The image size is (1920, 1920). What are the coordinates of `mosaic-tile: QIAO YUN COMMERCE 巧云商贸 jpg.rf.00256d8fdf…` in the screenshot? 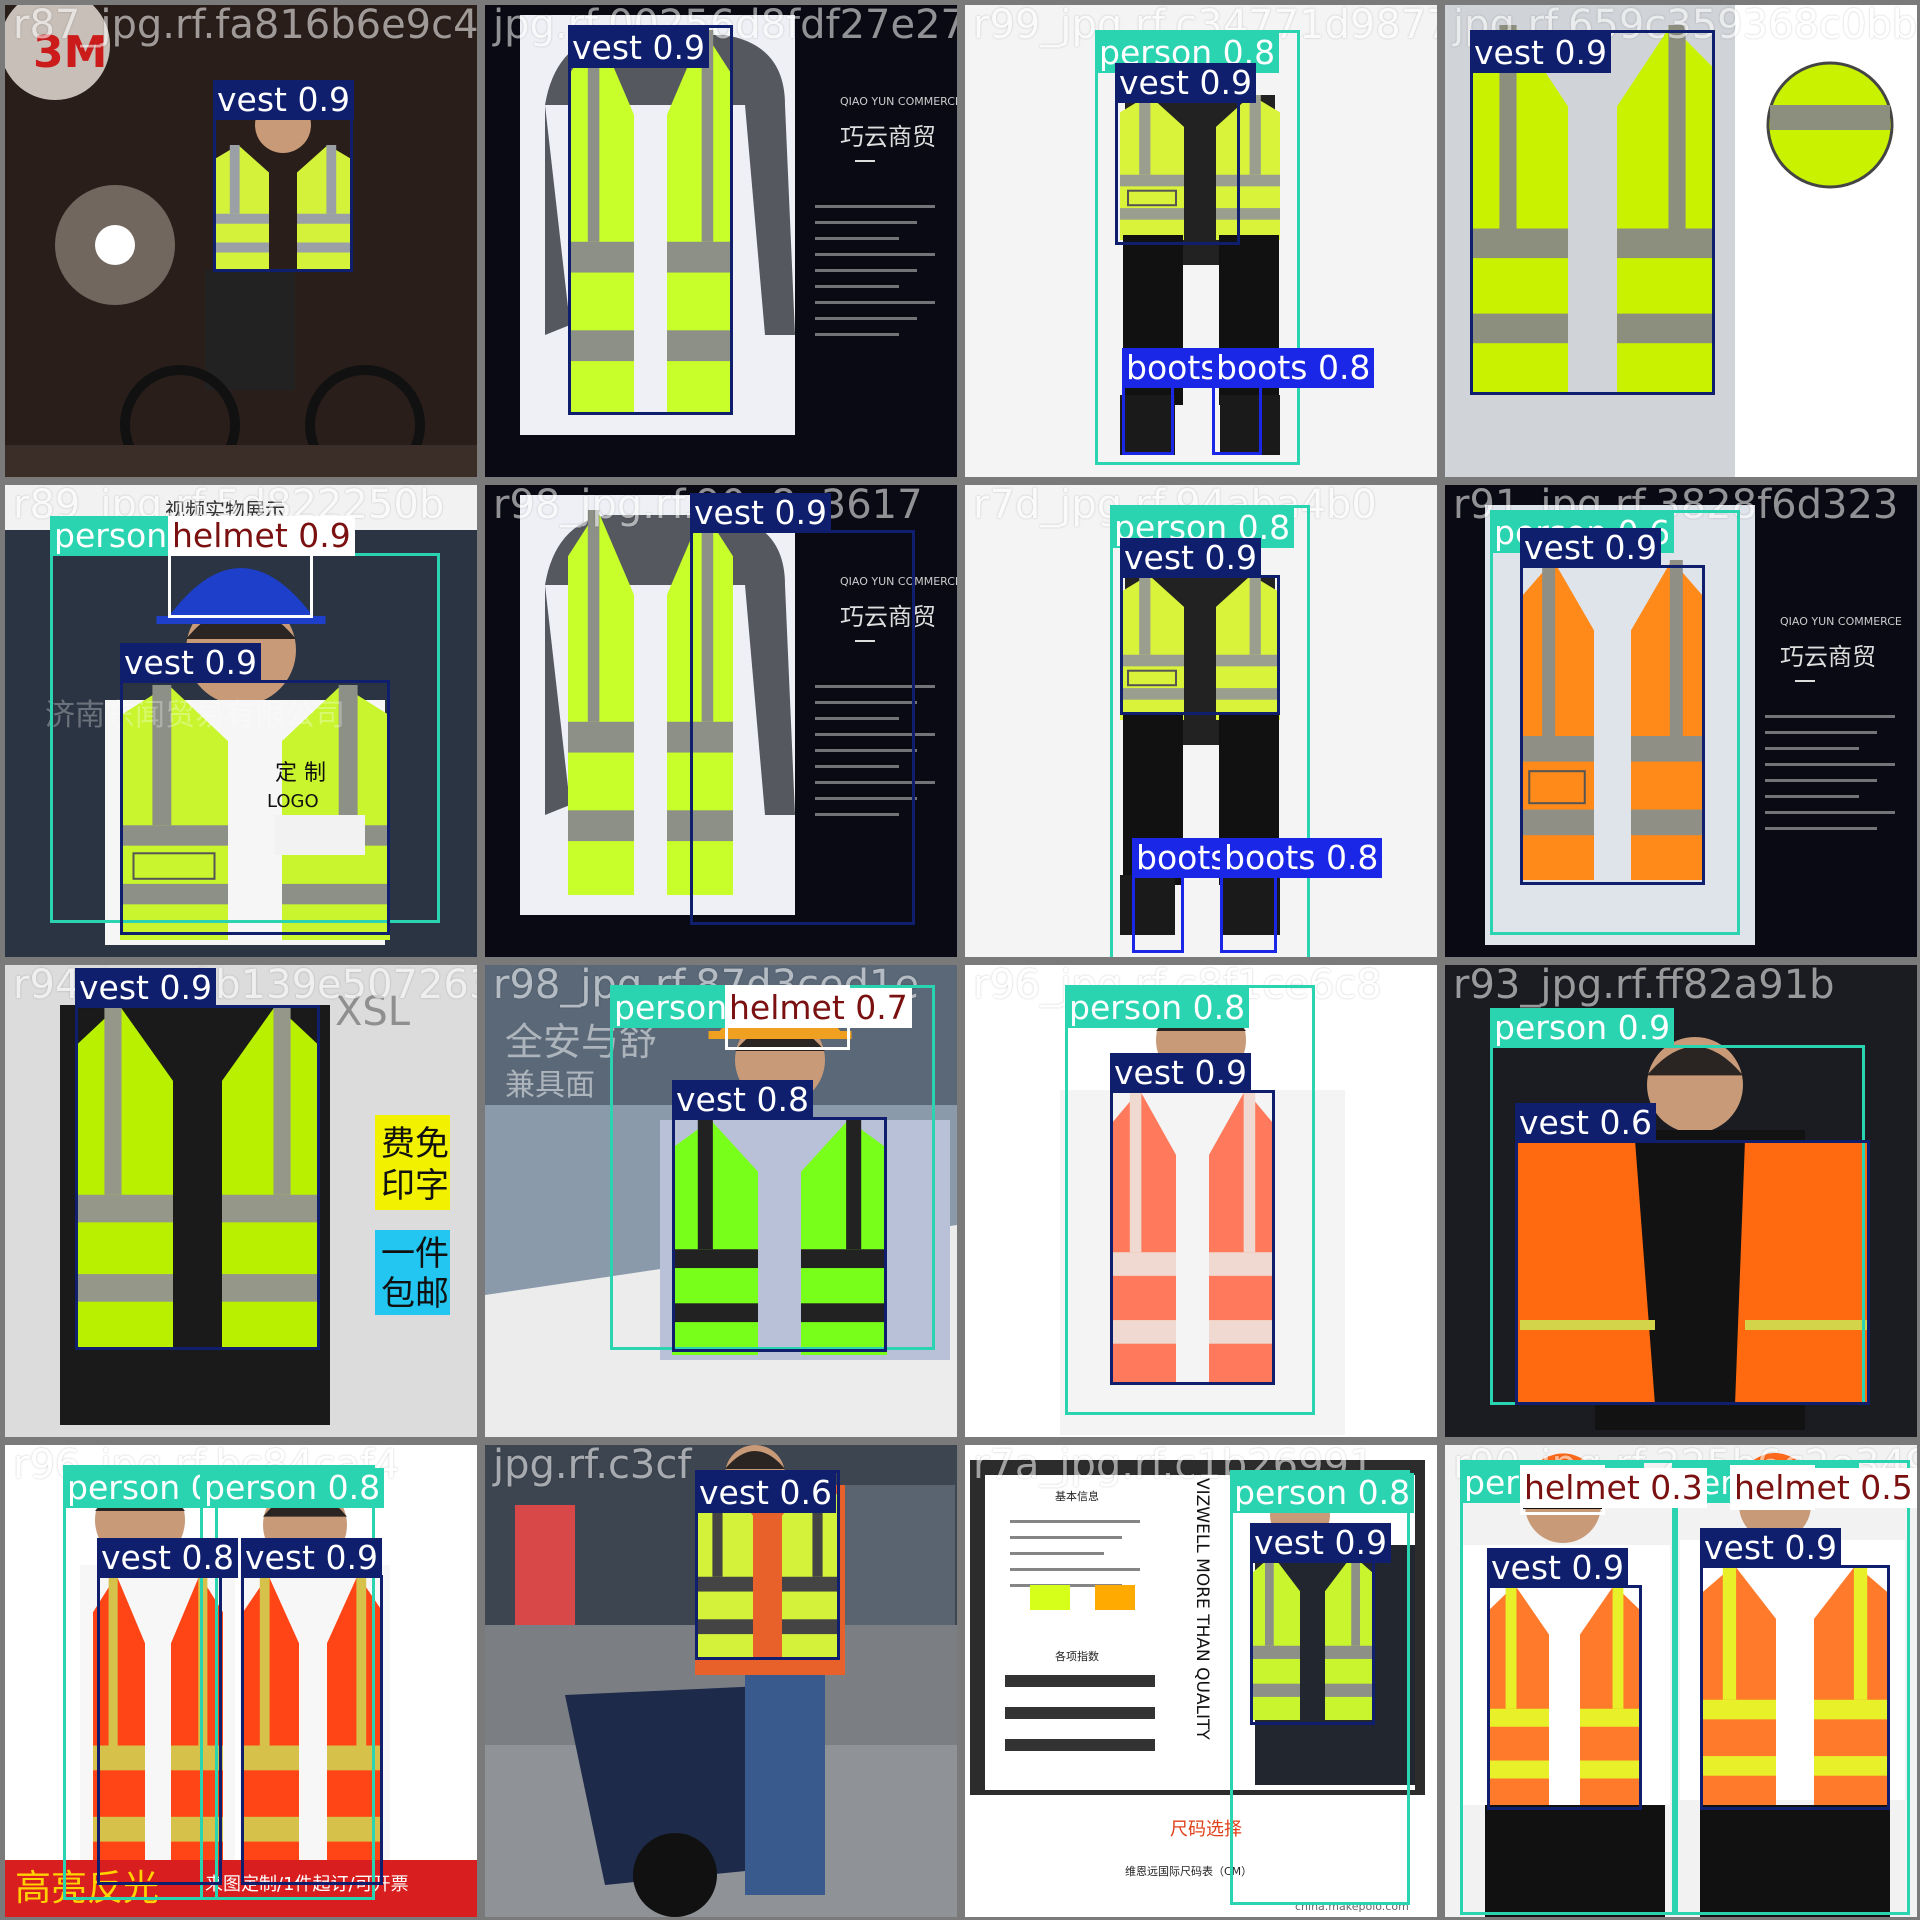 It's located at (721, 241).